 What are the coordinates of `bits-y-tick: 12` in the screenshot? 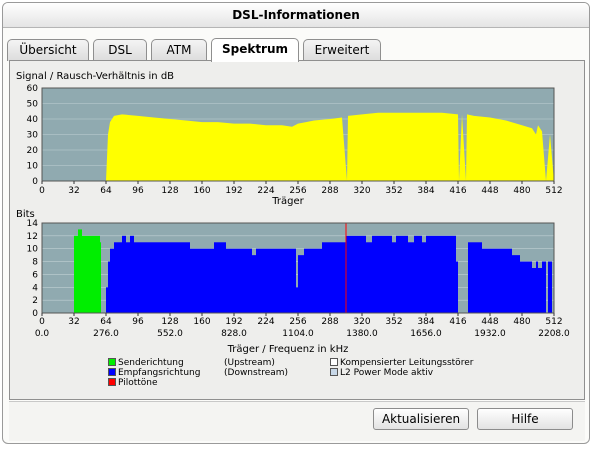 It's located at (32, 237).